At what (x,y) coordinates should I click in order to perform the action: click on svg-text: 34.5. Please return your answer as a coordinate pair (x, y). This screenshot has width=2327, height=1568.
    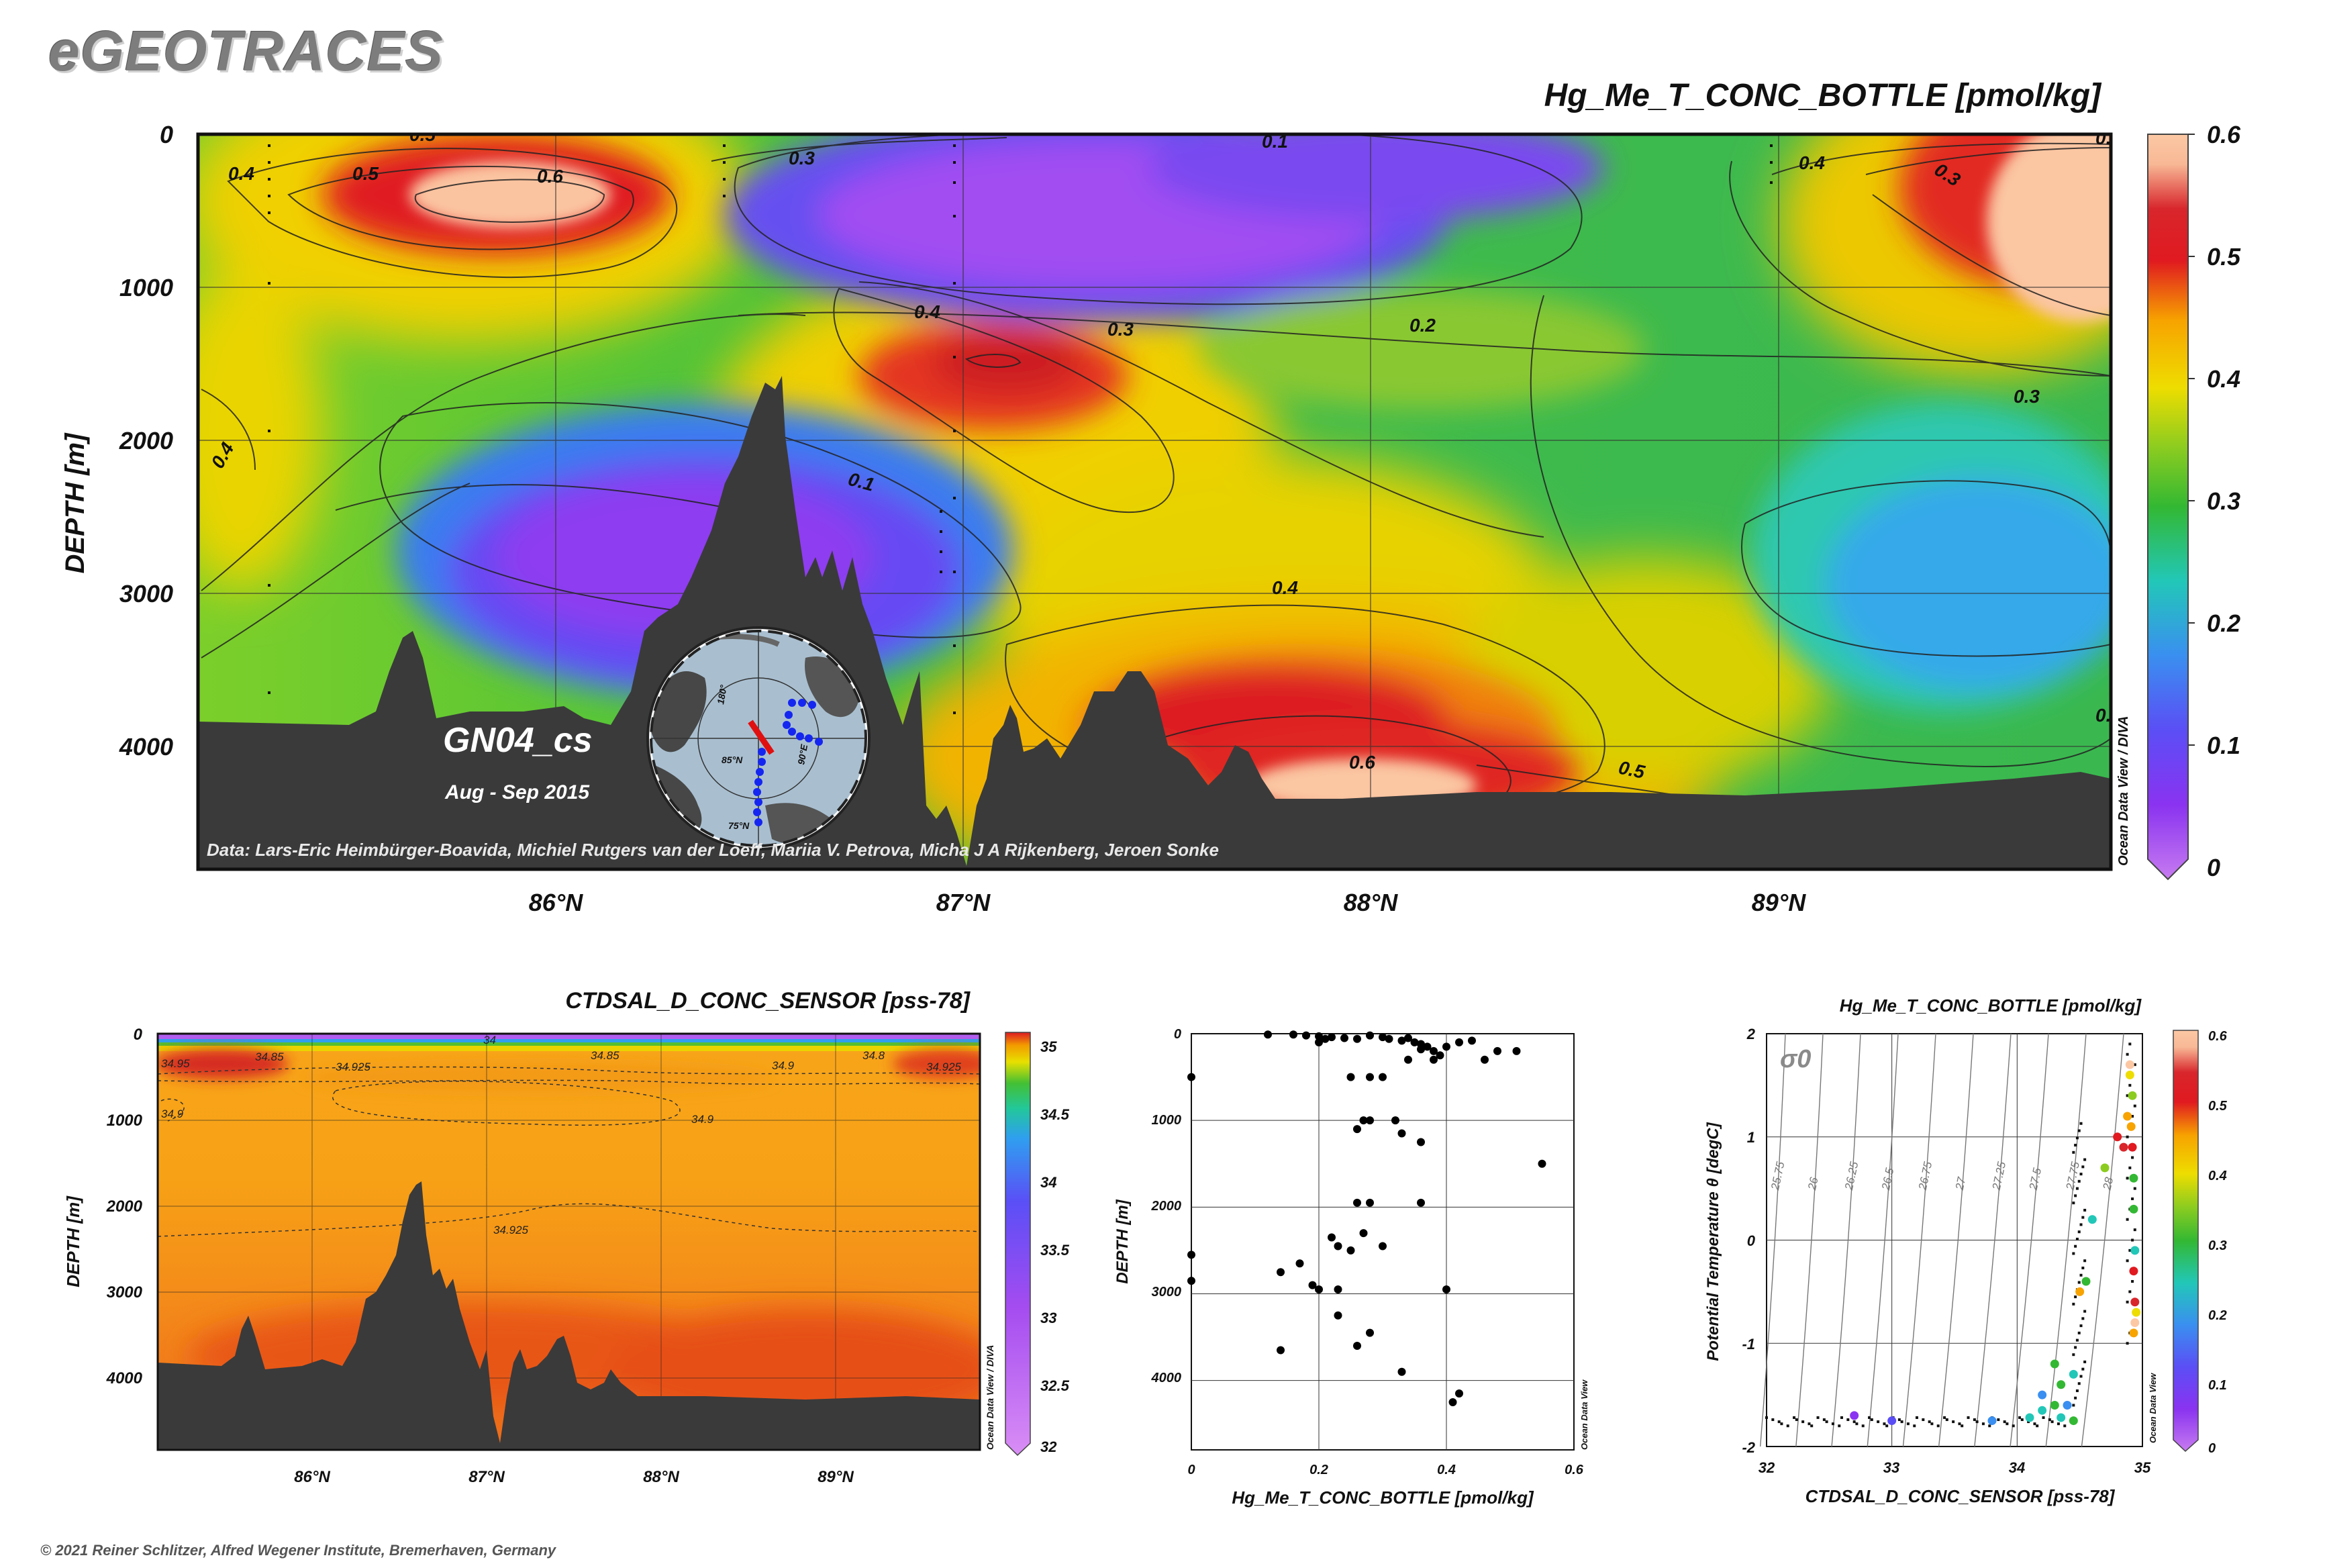
    Looking at the image, I should click on (1055, 1114).